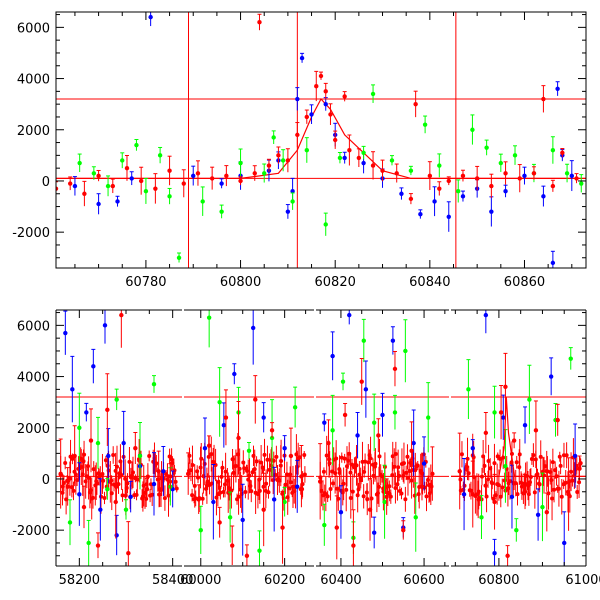 The image size is (600, 600). Describe the element at coordinates (518, 436) in the screenshot. I see `bottom-model-curve` at that location.